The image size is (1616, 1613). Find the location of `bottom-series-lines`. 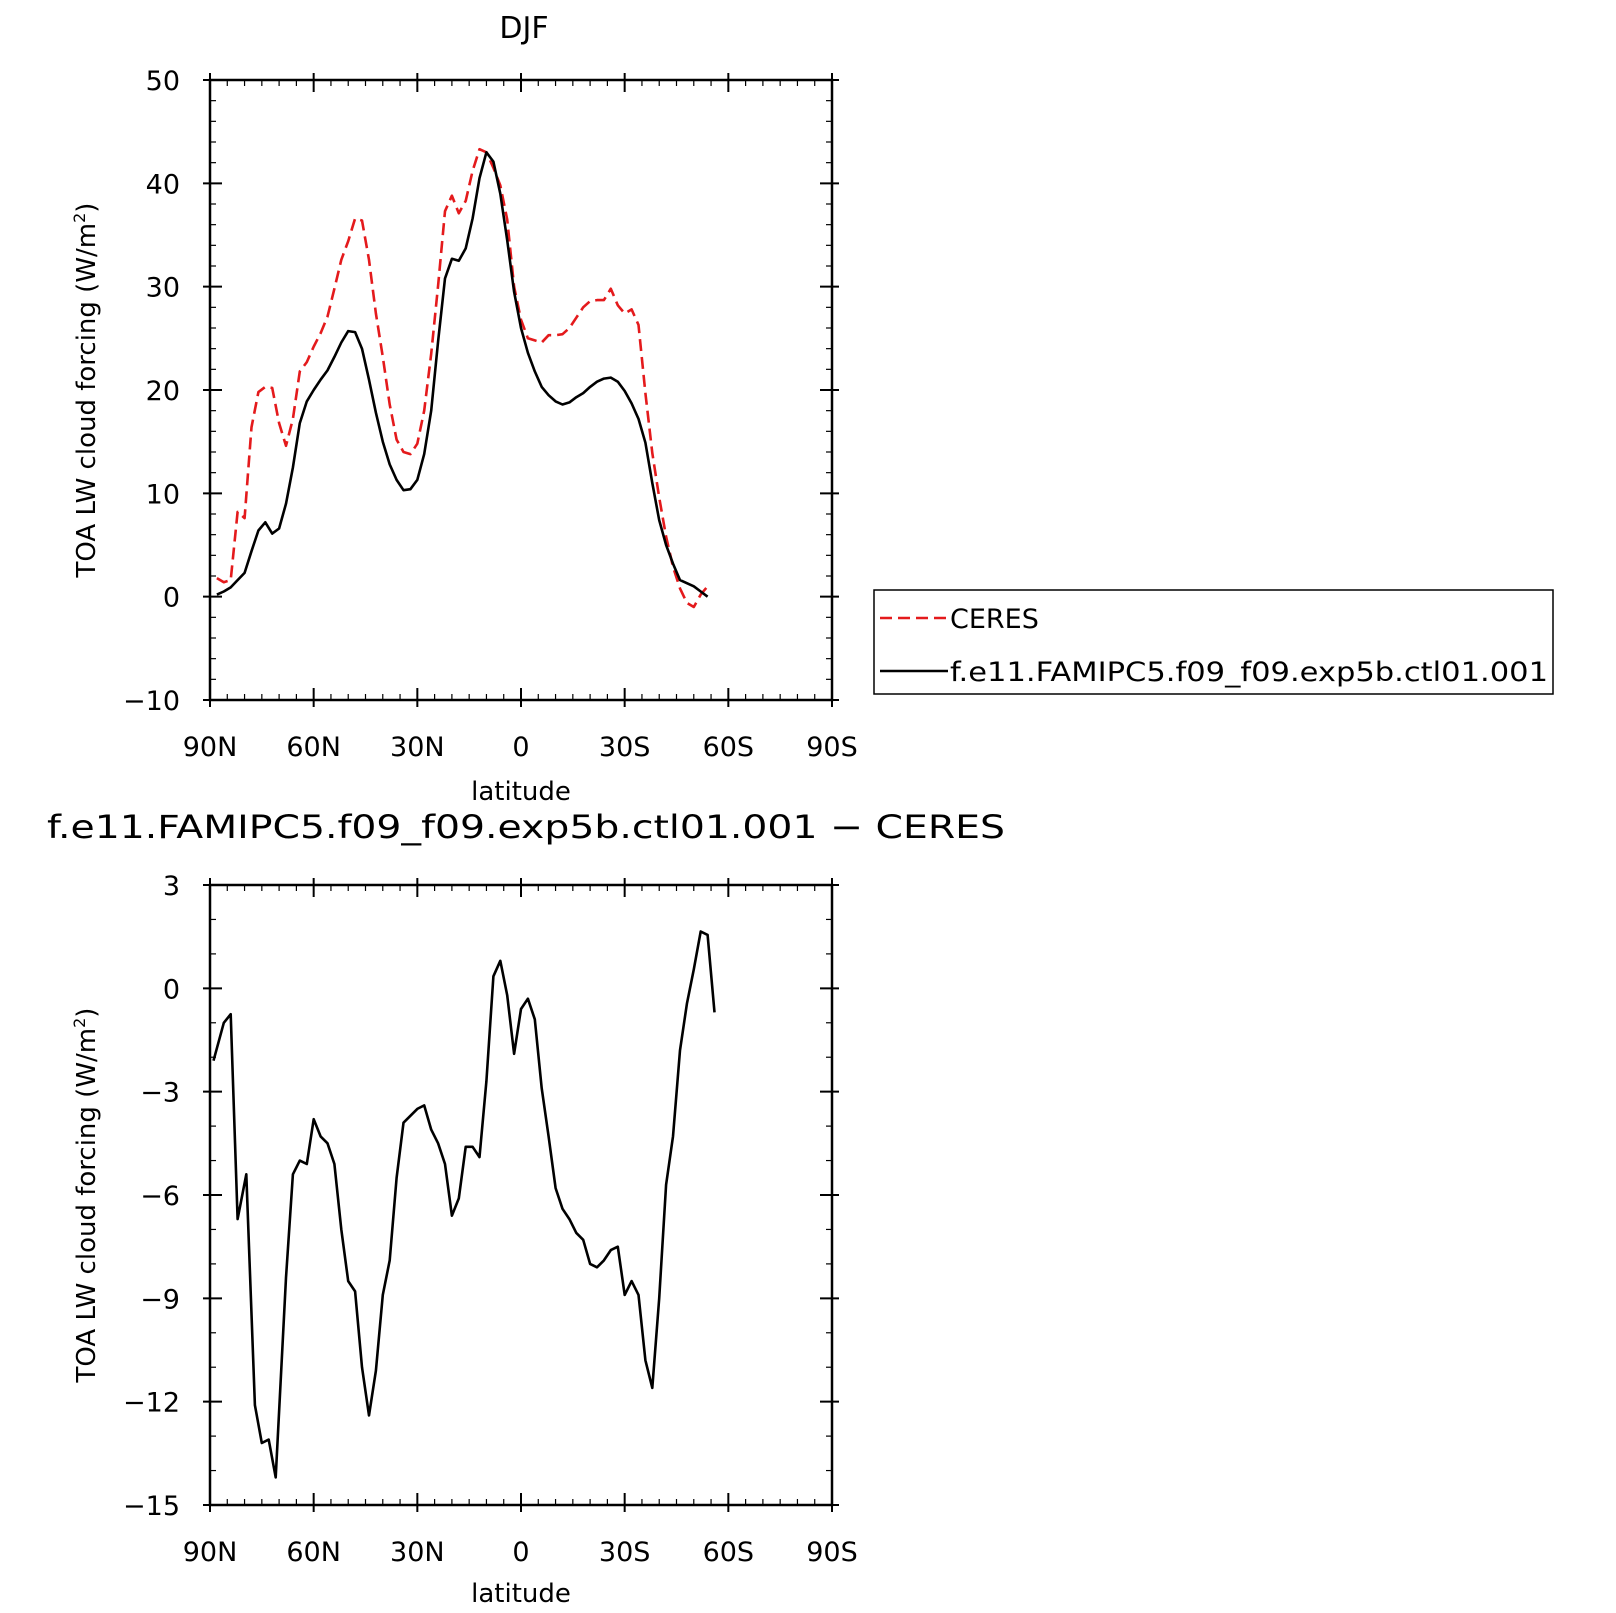

bottom-series-lines is located at coordinates (464, 1204).